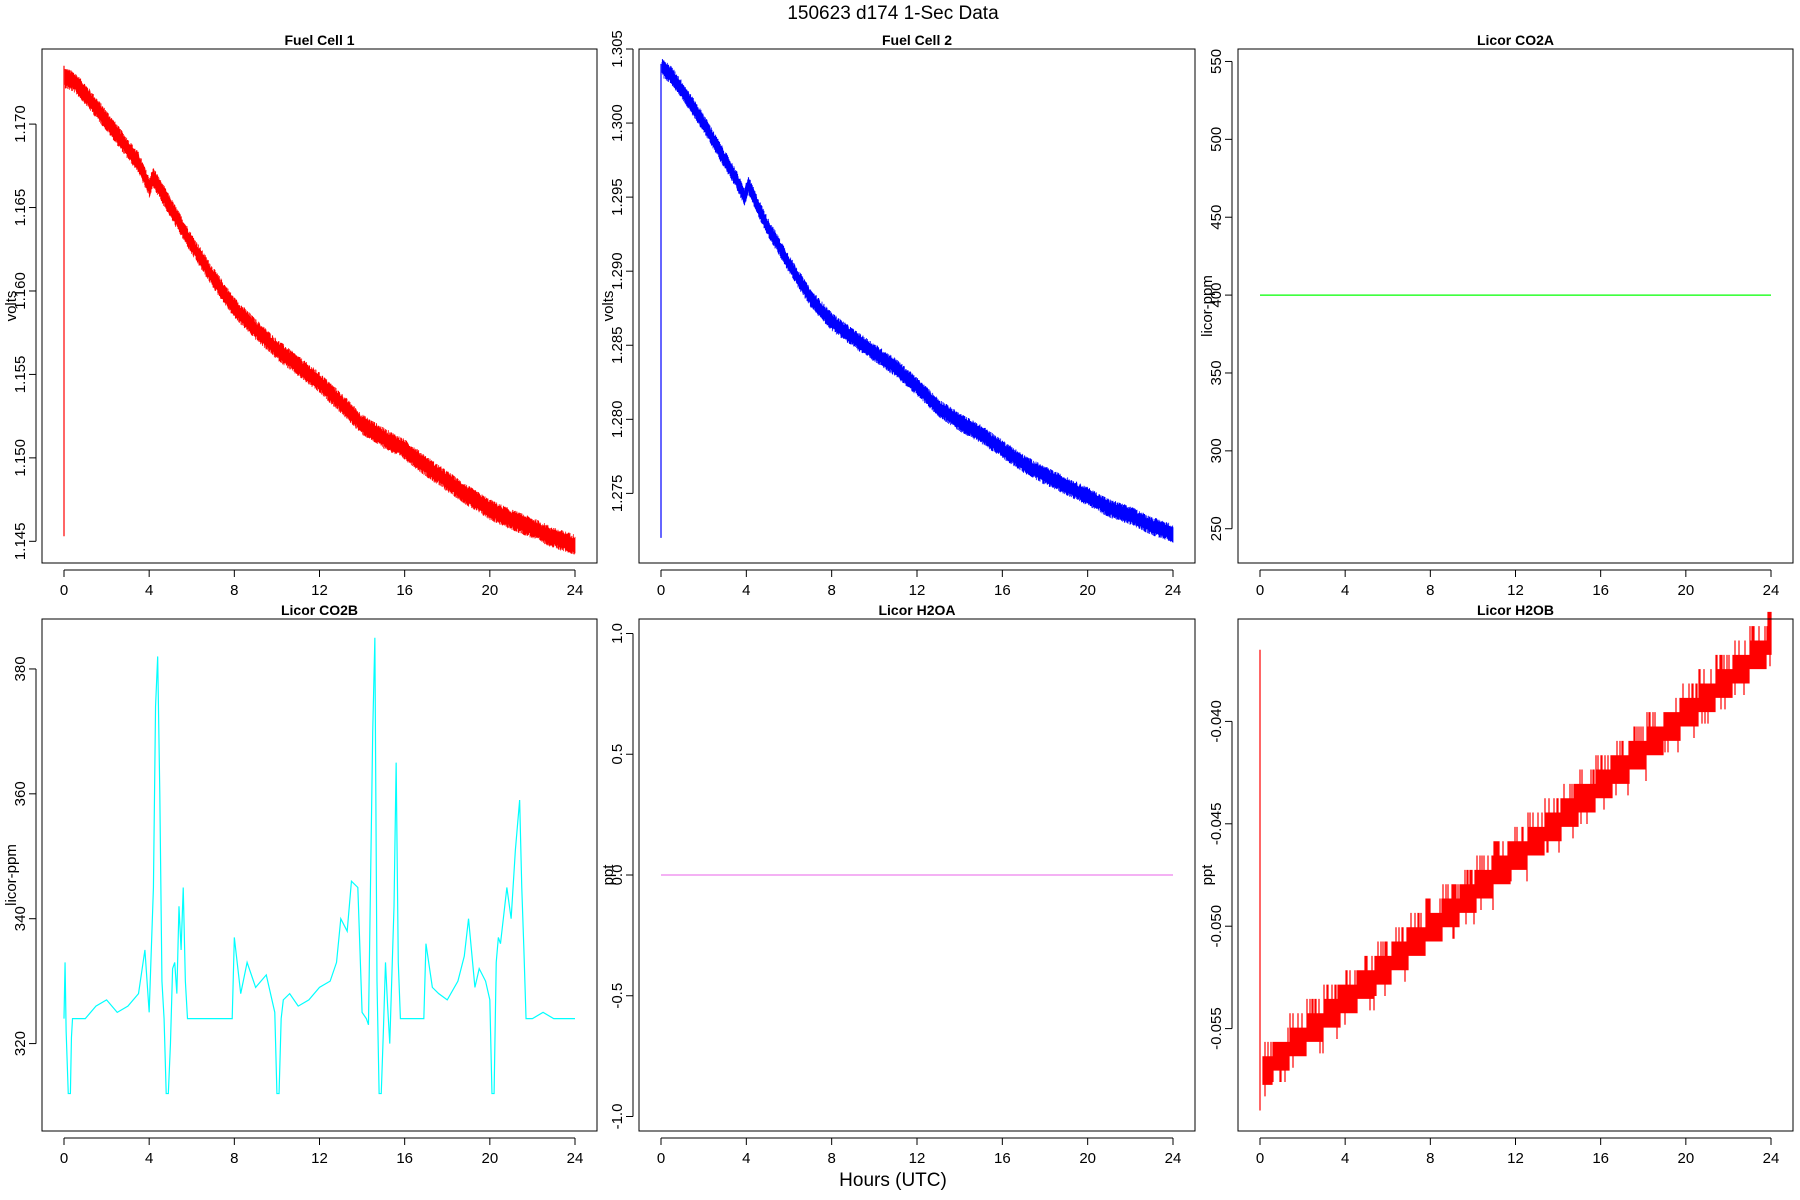 Image resolution: width=1800 pixels, height=1200 pixels. I want to click on y-tick-label: -0.040, so click(1216, 721).